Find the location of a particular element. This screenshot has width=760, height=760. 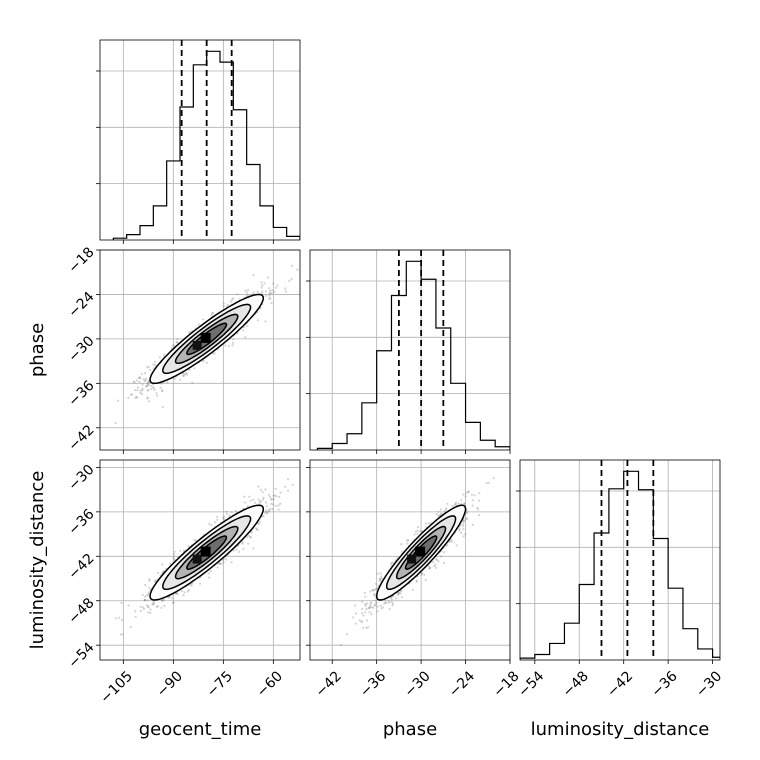

x-tick-label: −30 is located at coordinates (709, 684).